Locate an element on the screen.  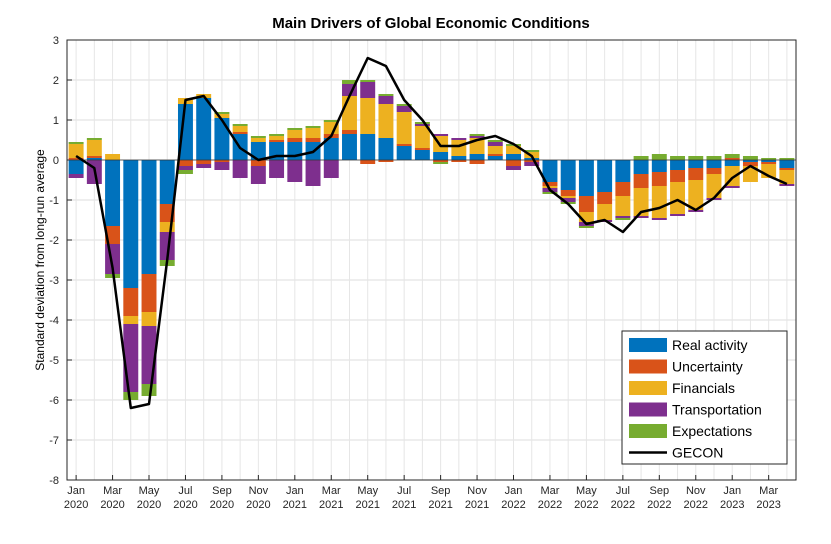
x-tick-month: Jan is located at coordinates (514, 491).